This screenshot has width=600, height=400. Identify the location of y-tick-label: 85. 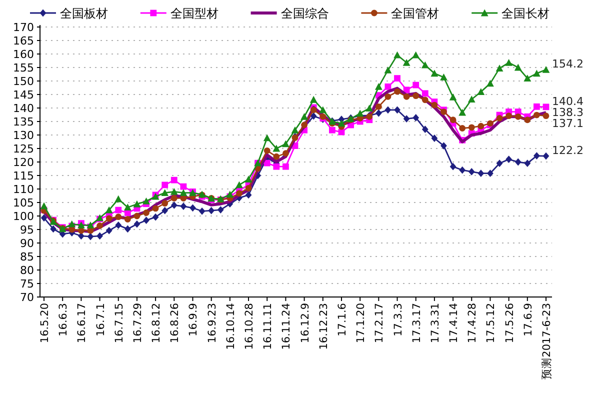
(27, 257).